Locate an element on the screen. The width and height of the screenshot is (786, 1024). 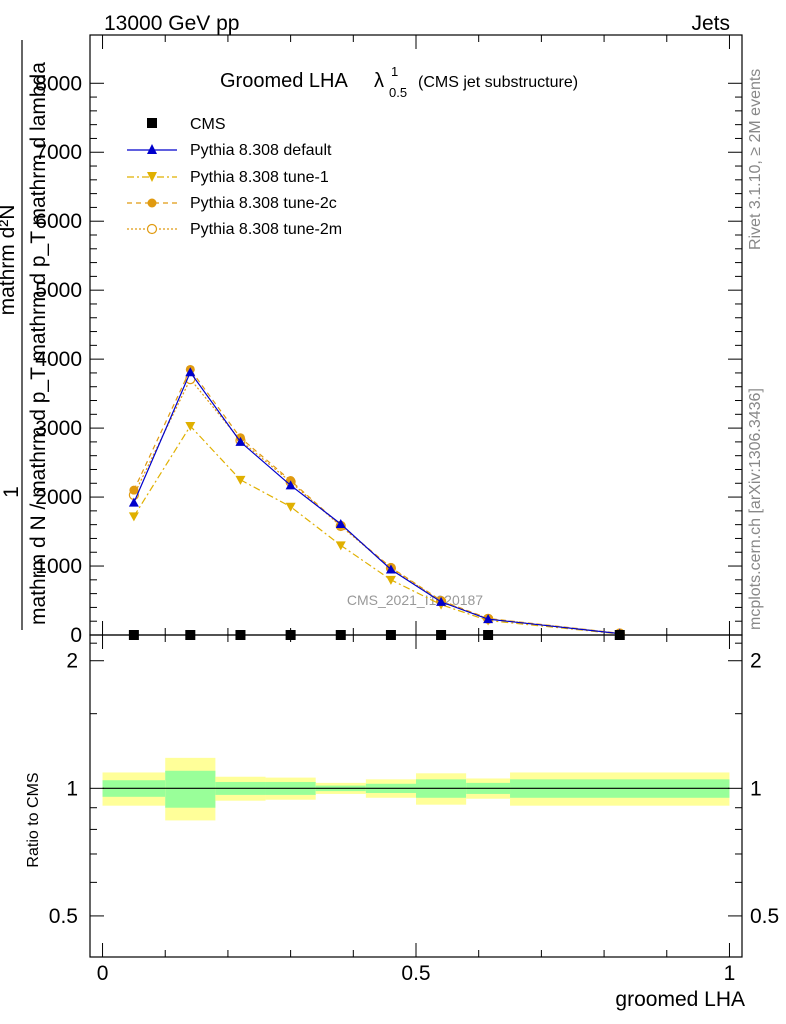
main-ytick-label-3: 3000 is located at coordinates (58, 428).